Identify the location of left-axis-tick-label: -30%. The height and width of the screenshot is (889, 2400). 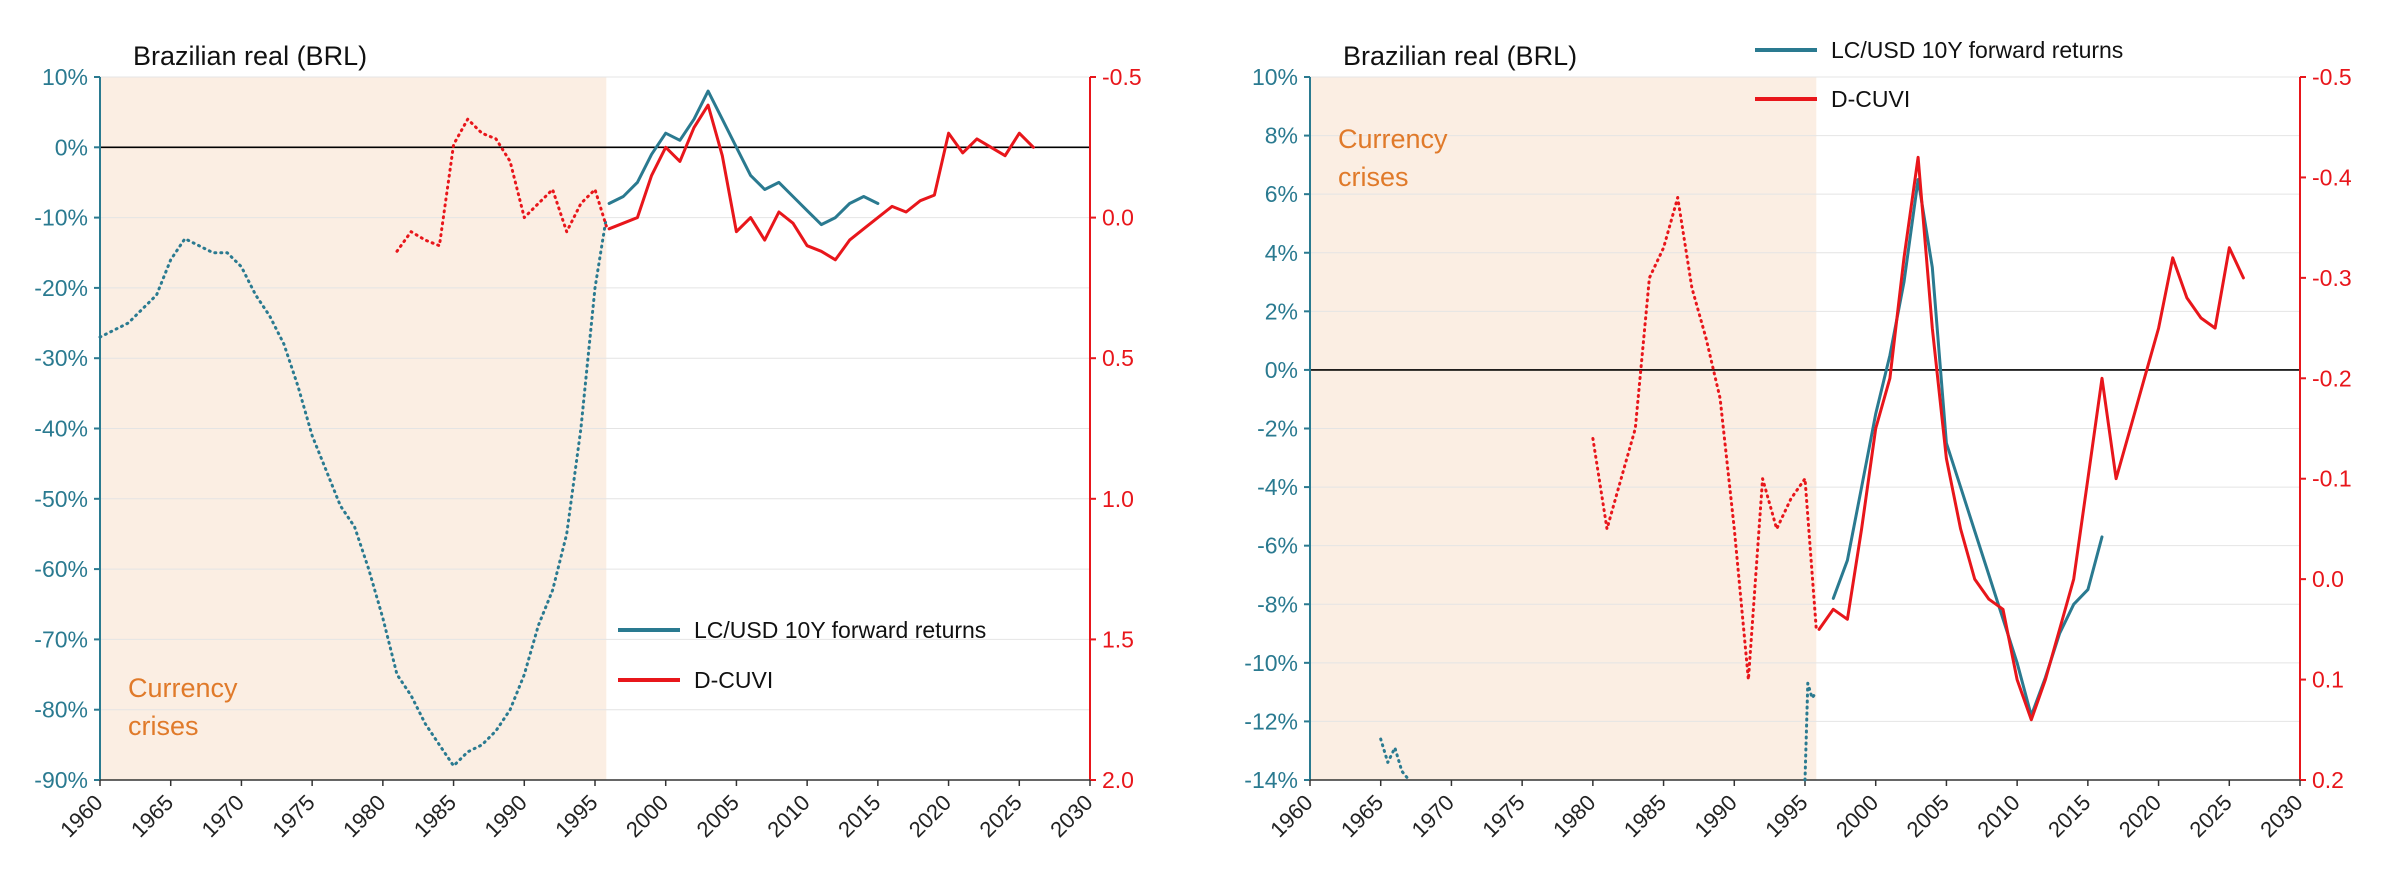
(61, 358).